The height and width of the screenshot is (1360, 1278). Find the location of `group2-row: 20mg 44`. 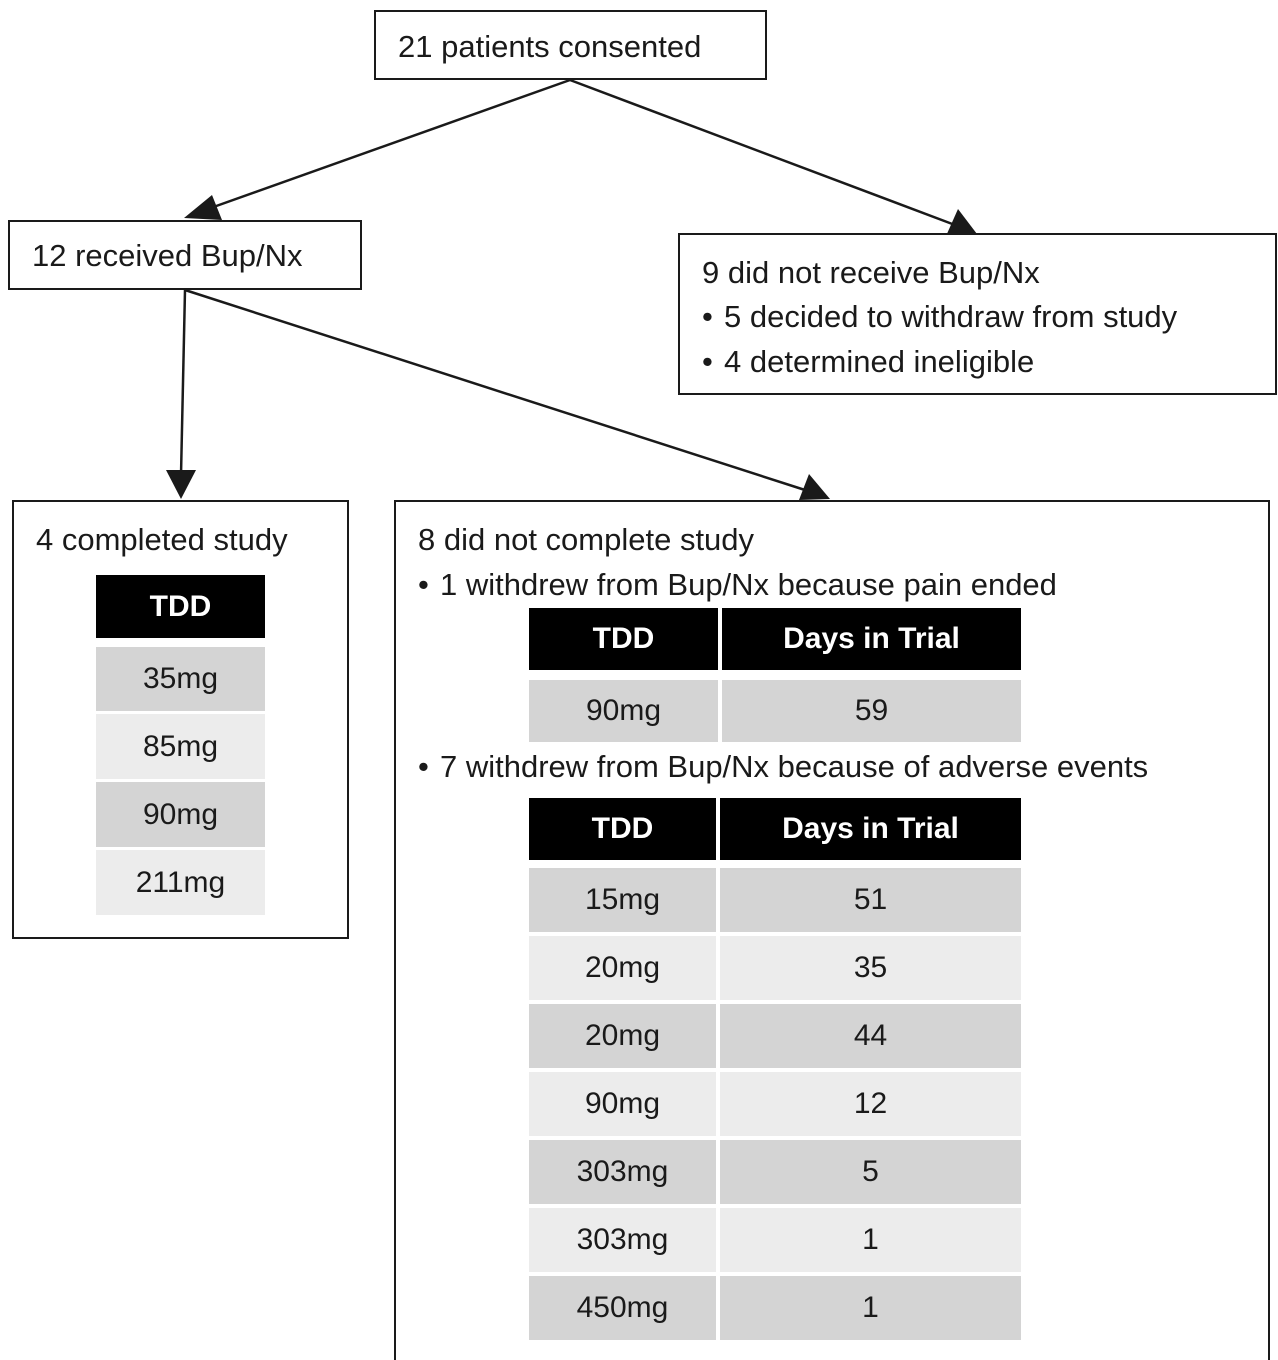

group2-row: 20mg 44 is located at coordinates (775, 1036).